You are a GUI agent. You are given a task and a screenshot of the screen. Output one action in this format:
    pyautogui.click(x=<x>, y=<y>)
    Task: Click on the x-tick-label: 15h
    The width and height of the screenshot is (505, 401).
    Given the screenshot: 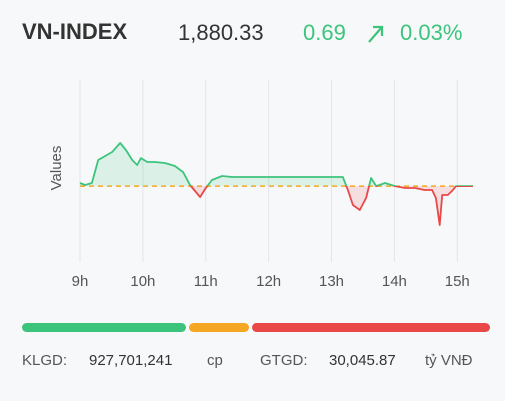 What is the action you would take?
    pyautogui.click(x=457, y=281)
    